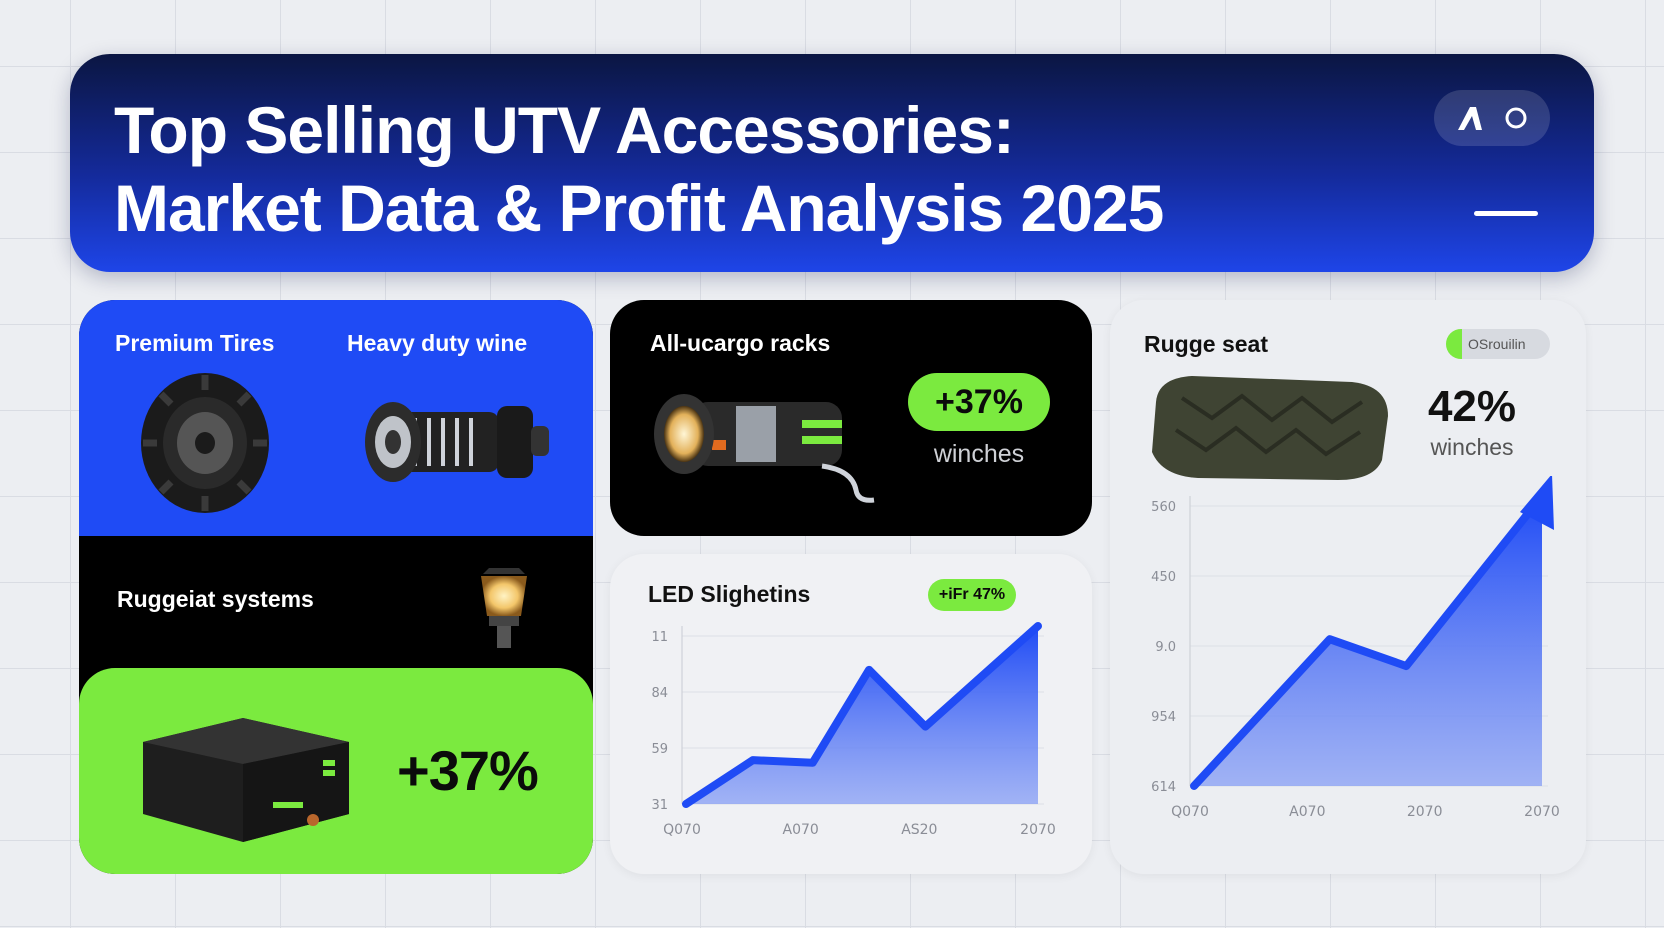 The image size is (1664, 928). What do you see at coordinates (639, 208) in the screenshot?
I see `page-title-line-2: Market Data & Profit Analysis 2025` at bounding box center [639, 208].